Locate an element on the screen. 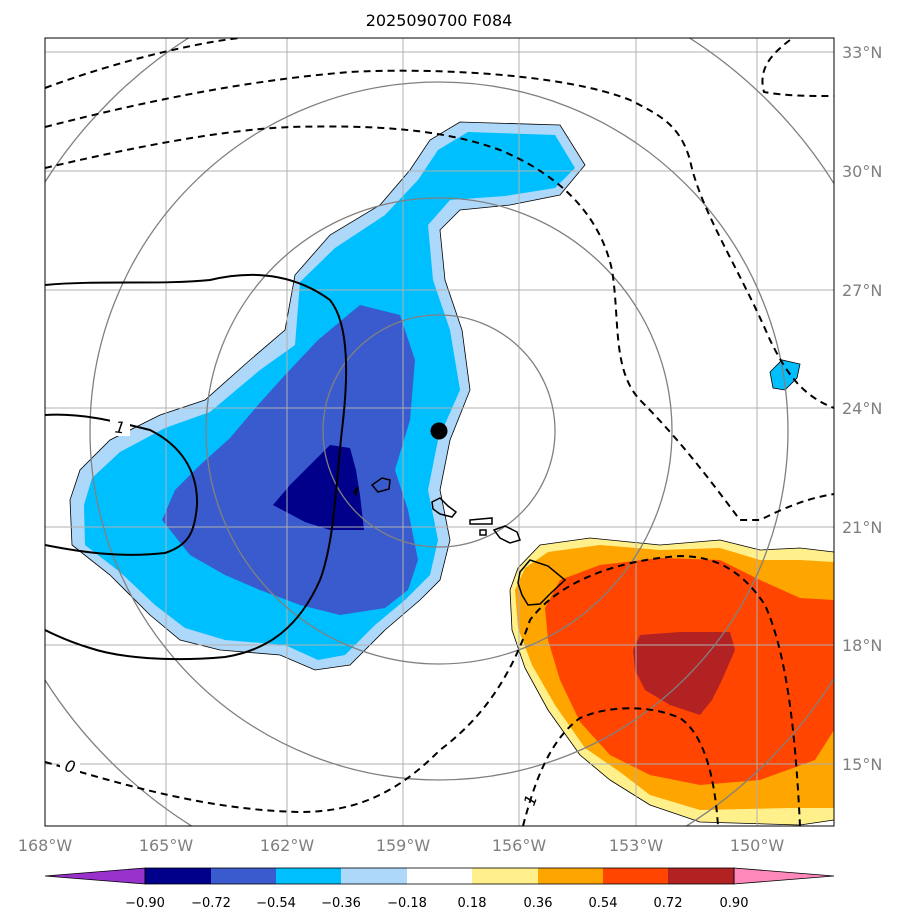  lat-label: 27°N is located at coordinates (862, 290).